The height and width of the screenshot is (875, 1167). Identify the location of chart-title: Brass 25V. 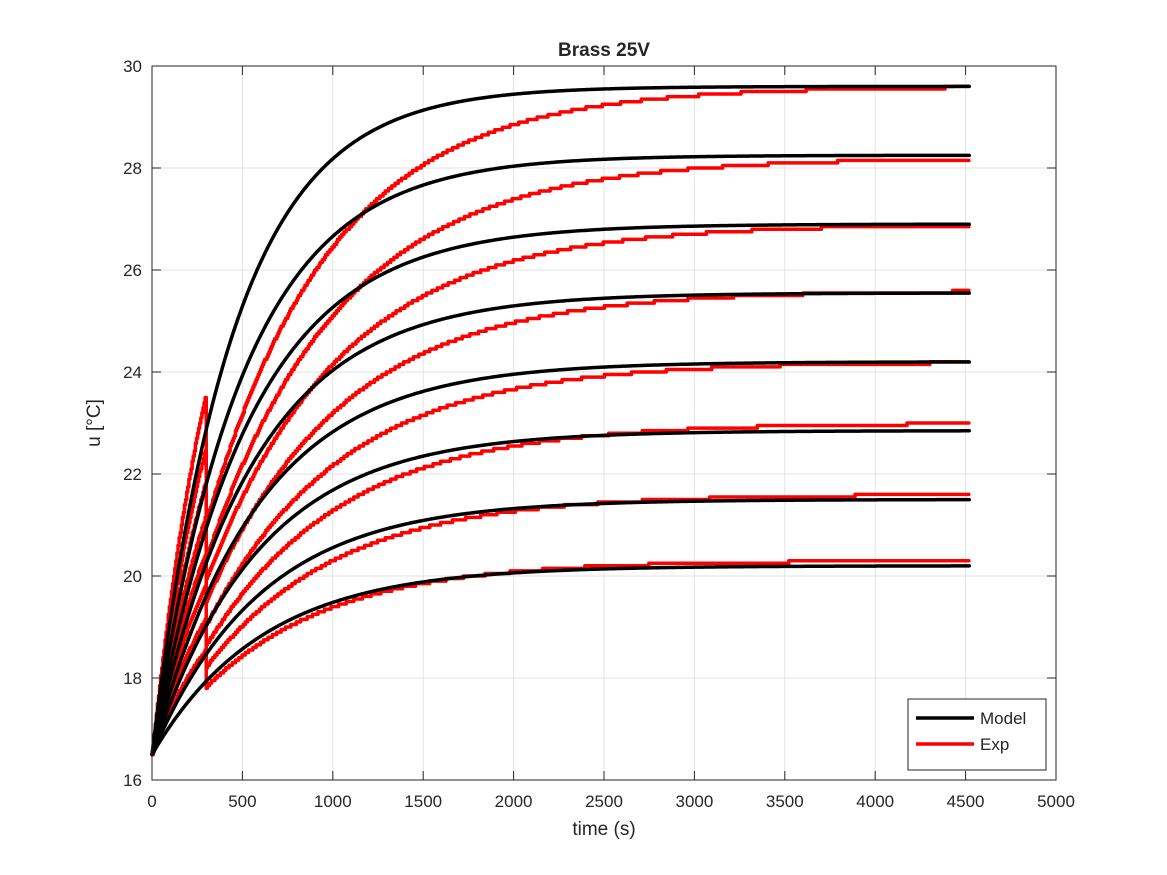
(604, 50).